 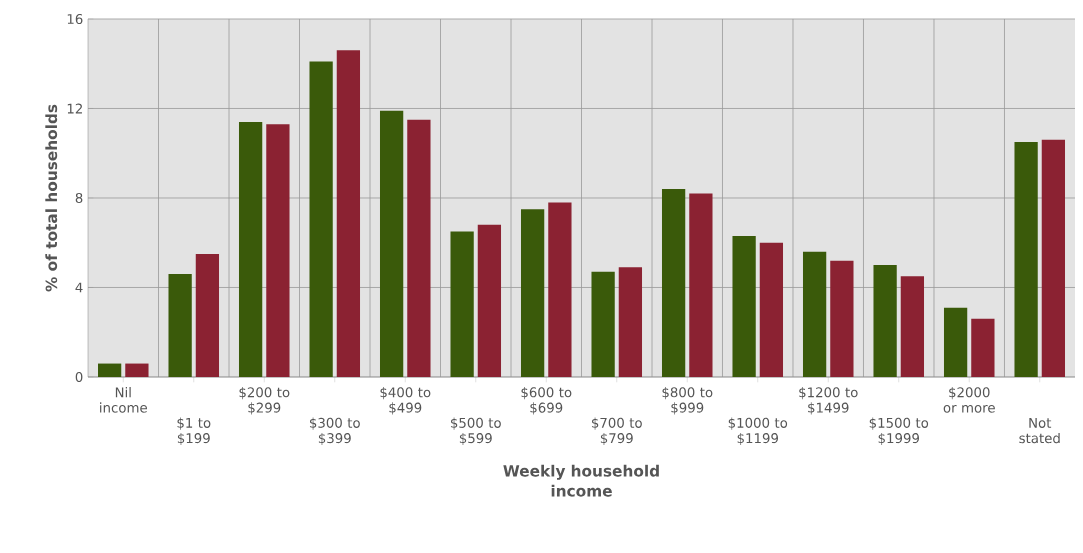 What do you see at coordinates (334, 431) in the screenshot?
I see `x-tick-label: $300 to $399` at bounding box center [334, 431].